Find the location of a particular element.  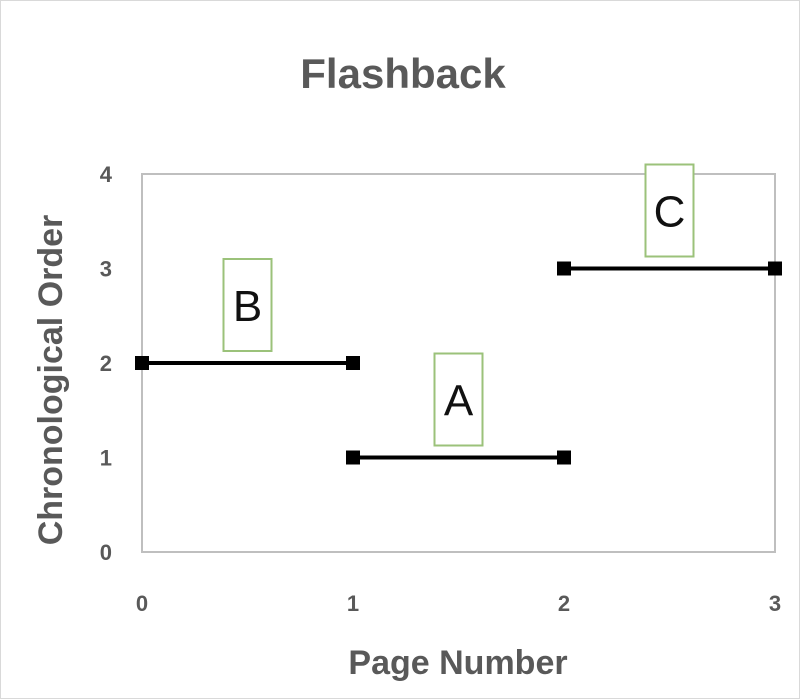

x-tick-label-3: 3 is located at coordinates (775, 603).